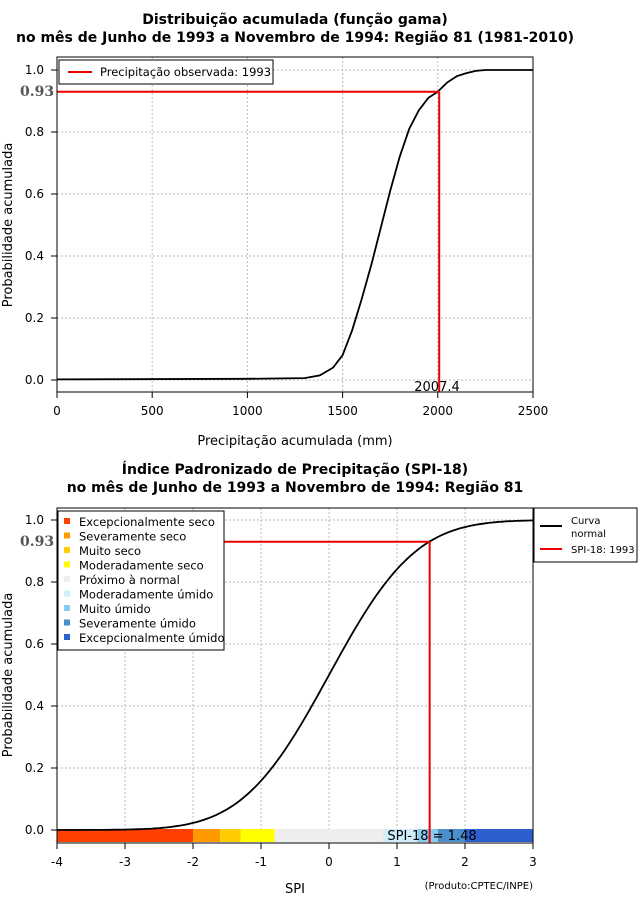  I want to click on gamma-x-tick-label: 2000, so click(438, 411).